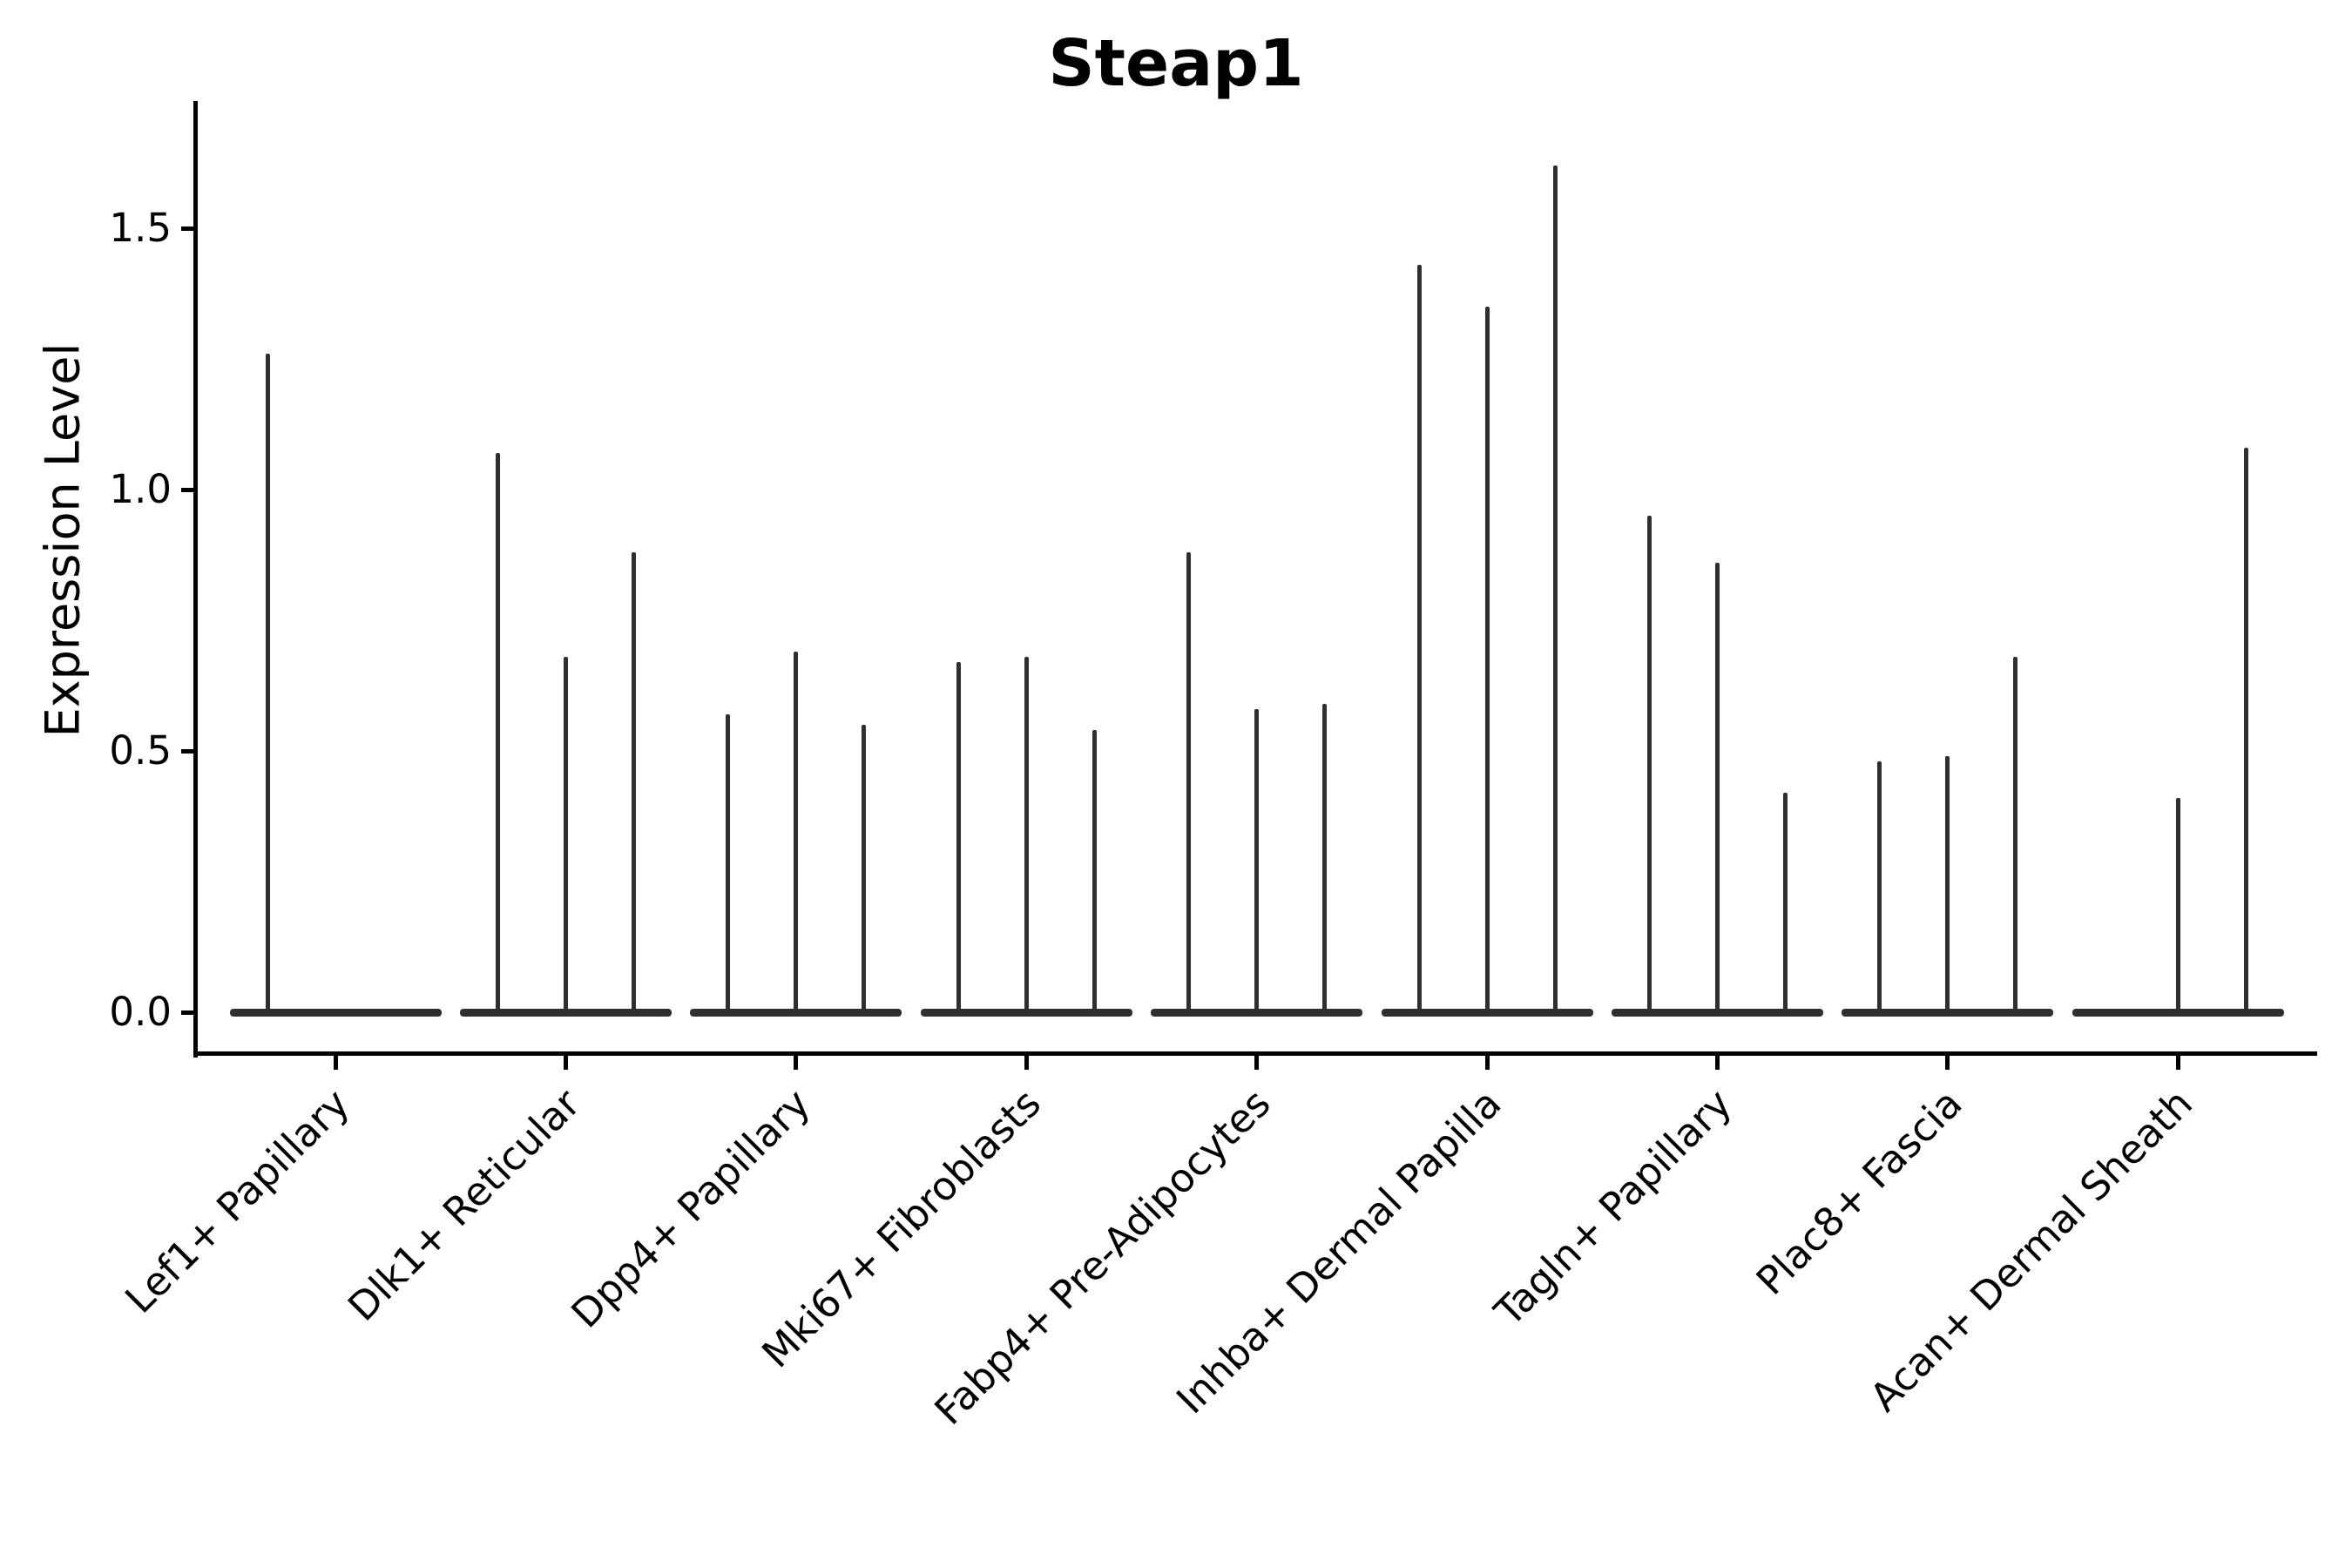  I want to click on x-tick-label: Tagln+ Papillary, so click(1612, 1207).